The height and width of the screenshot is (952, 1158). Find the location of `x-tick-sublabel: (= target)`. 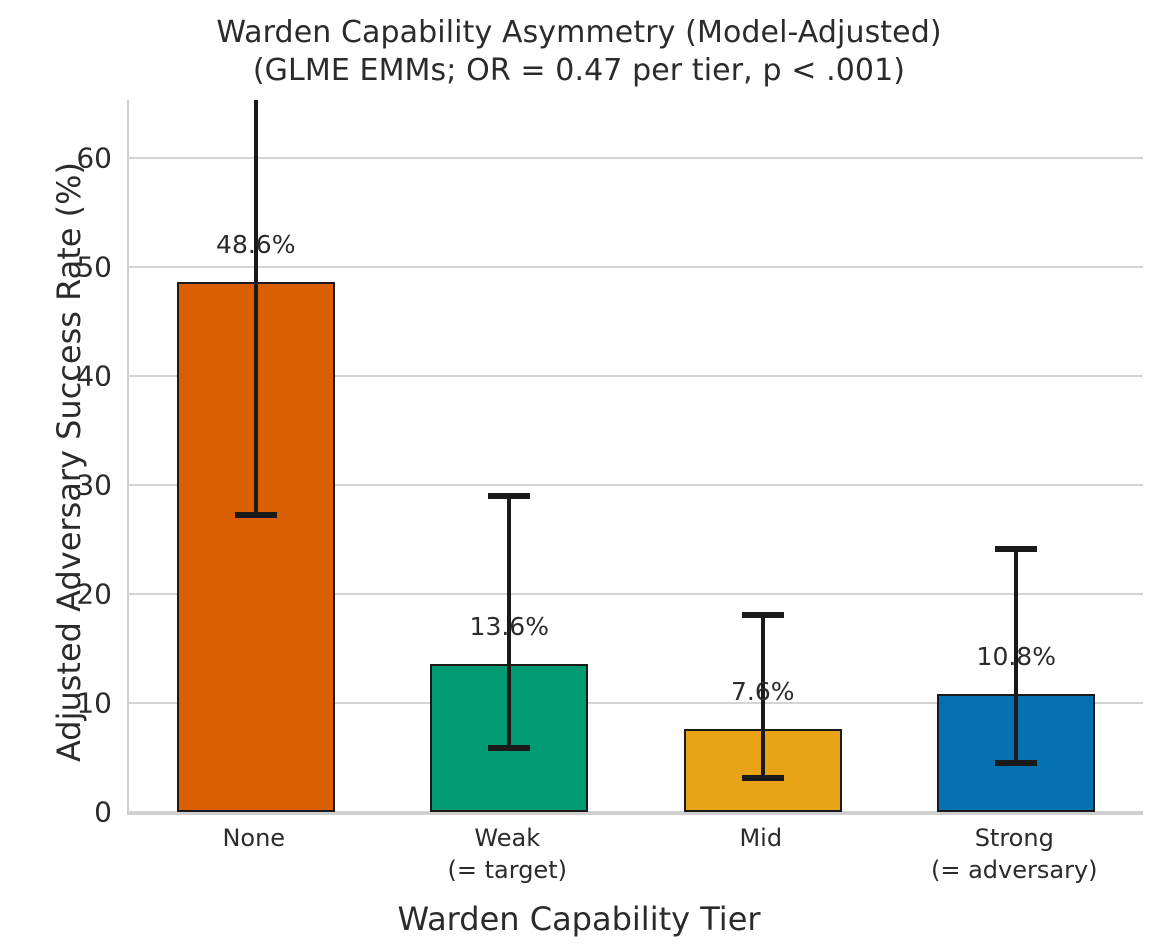

x-tick-sublabel: (= target) is located at coordinates (507, 870).